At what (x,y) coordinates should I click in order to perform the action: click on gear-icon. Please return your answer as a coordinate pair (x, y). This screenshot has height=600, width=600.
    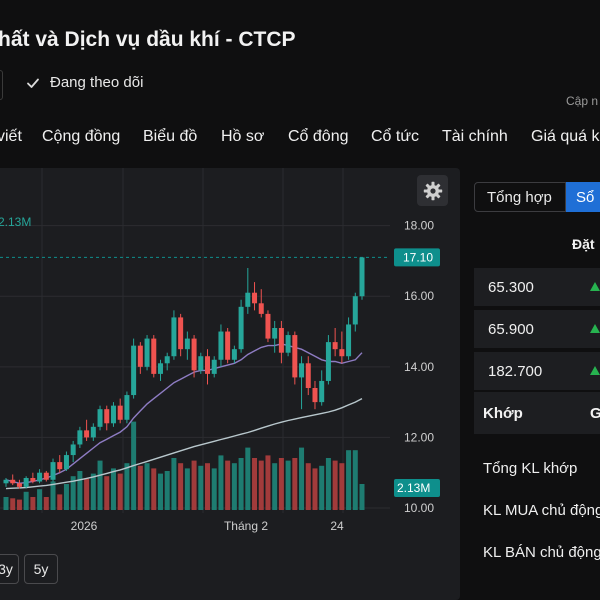
    Looking at the image, I should click on (432, 190).